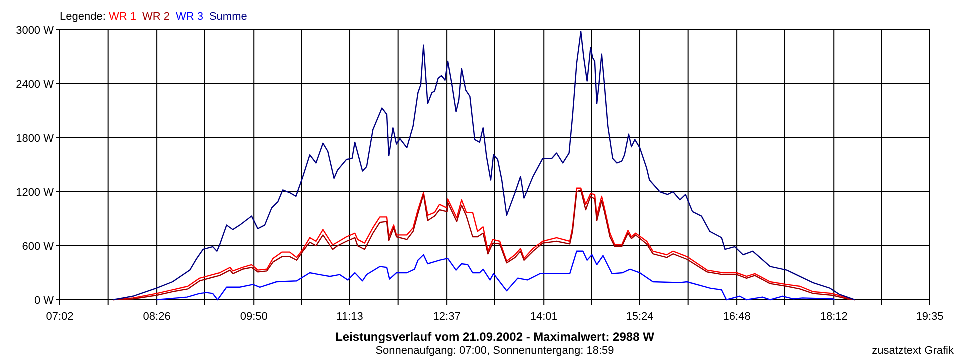 The width and height of the screenshot is (960, 360). What do you see at coordinates (84, 17) in the screenshot?
I see `legend-title: Legende:` at bounding box center [84, 17].